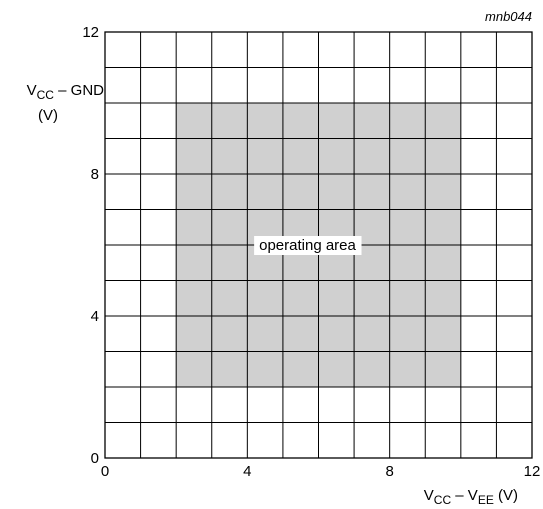  Describe the element at coordinates (443, 500) in the screenshot. I see `x-axis-label-sub1: CC` at that location.